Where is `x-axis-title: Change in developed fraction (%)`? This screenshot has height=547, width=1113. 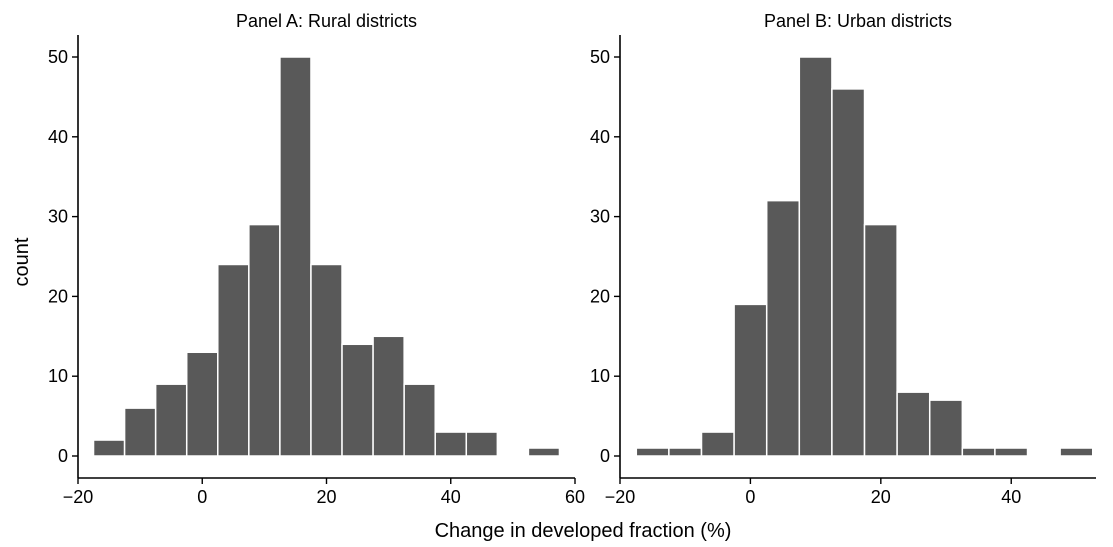 x-axis-title: Change in developed fraction (%) is located at coordinates (583, 531).